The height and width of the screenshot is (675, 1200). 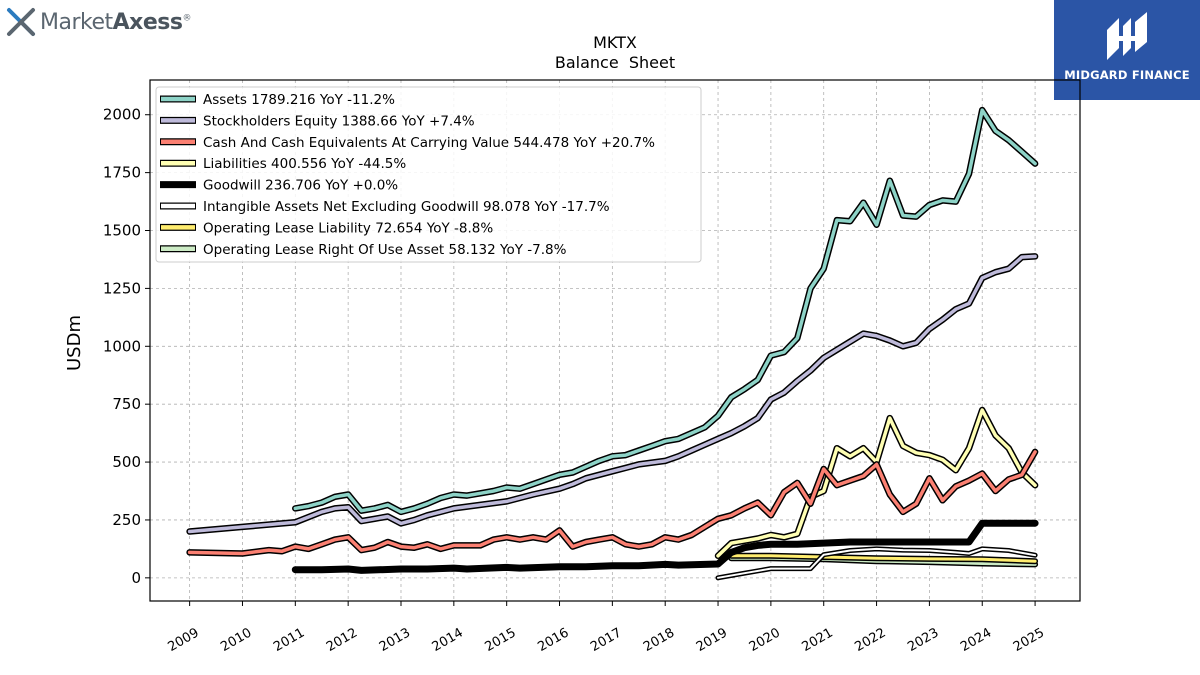 I want to click on legend-label: Goodwill 236.706 YoY +0.0%, so click(x=300, y=186).